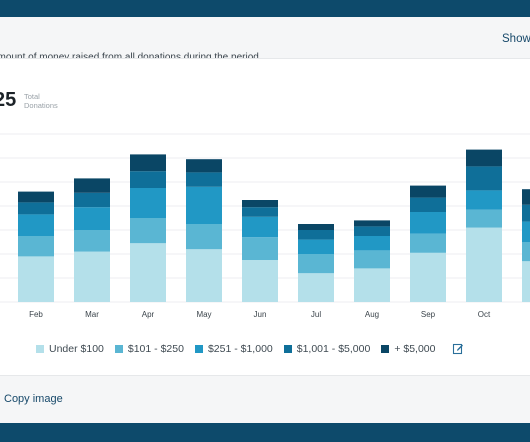  What do you see at coordinates (155, 349) in the screenshot?
I see `legend-label: $101 - $250` at bounding box center [155, 349].